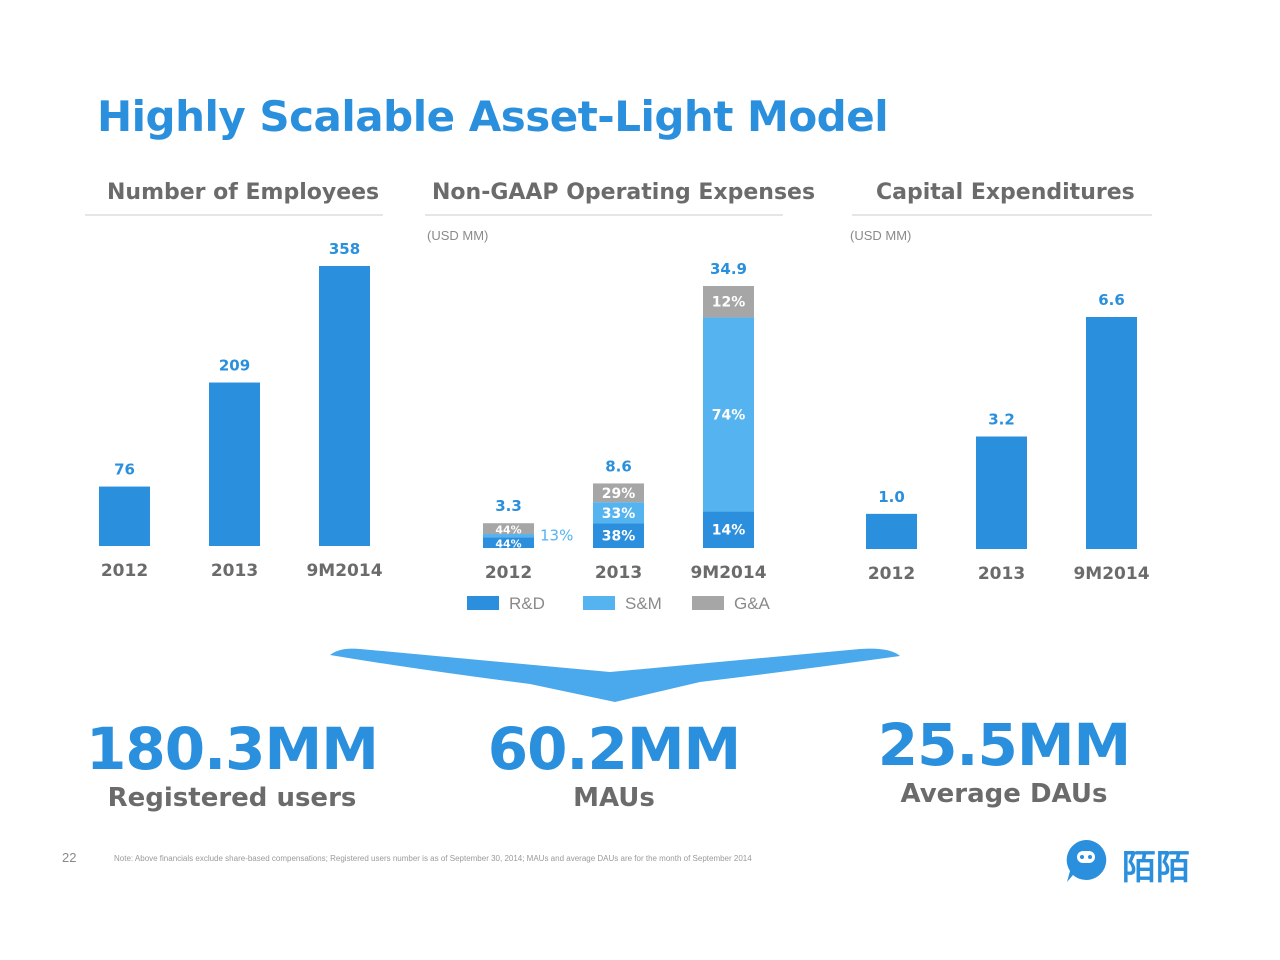  What do you see at coordinates (1005, 192) in the screenshot?
I see `capex-chart-title: Capital Expenditures` at bounding box center [1005, 192].